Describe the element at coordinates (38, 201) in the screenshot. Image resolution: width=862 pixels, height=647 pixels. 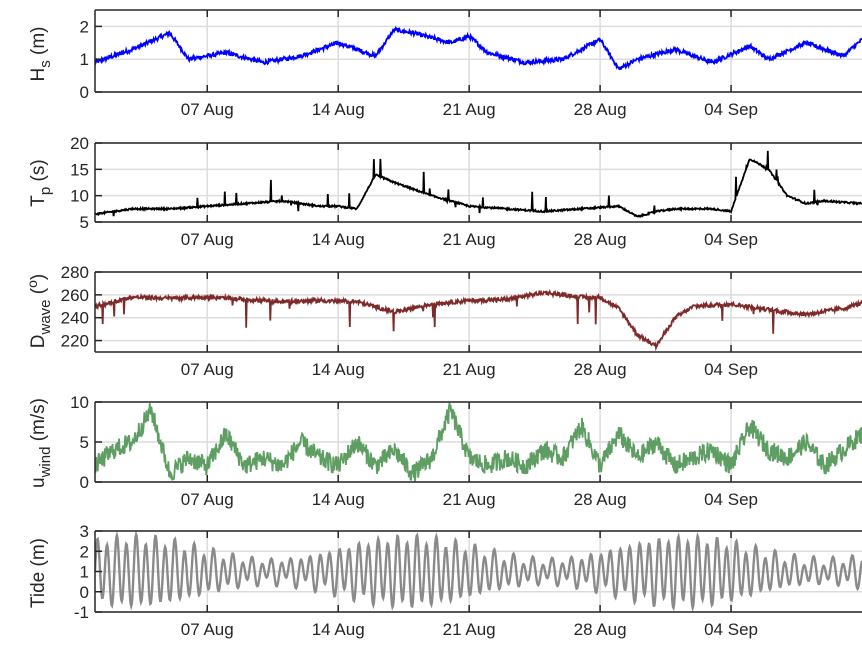
I see `y-axis-label-main: T` at that location.